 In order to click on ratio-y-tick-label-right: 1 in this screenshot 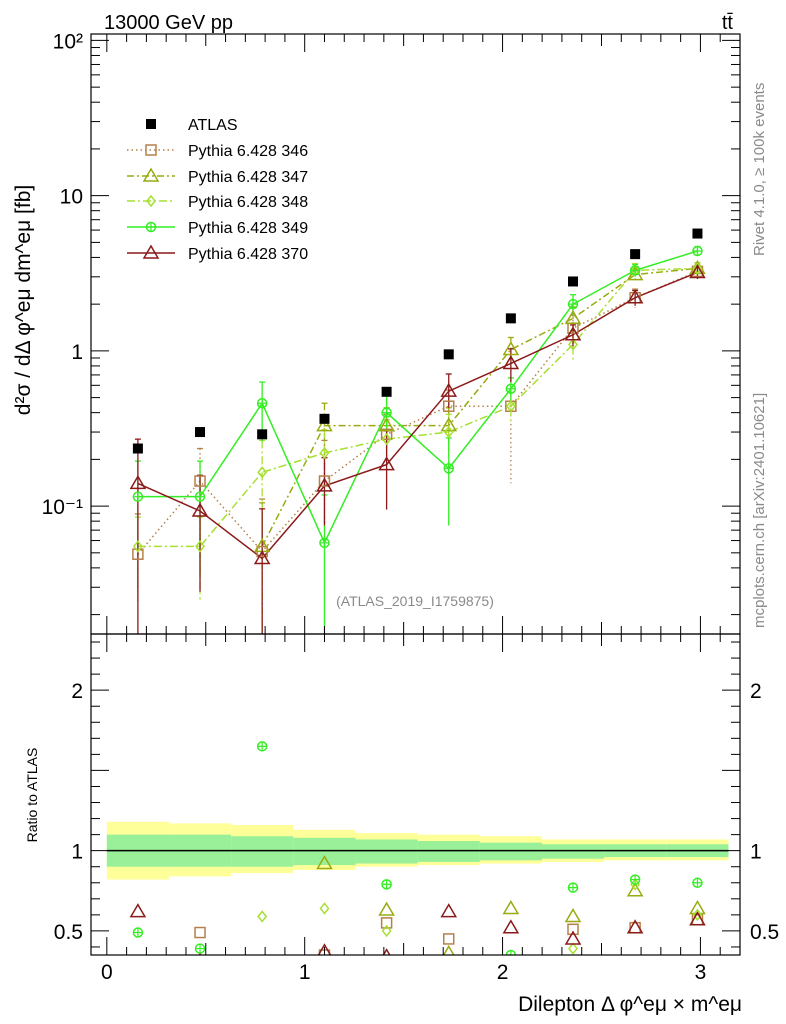, I will do `click(756, 852)`.